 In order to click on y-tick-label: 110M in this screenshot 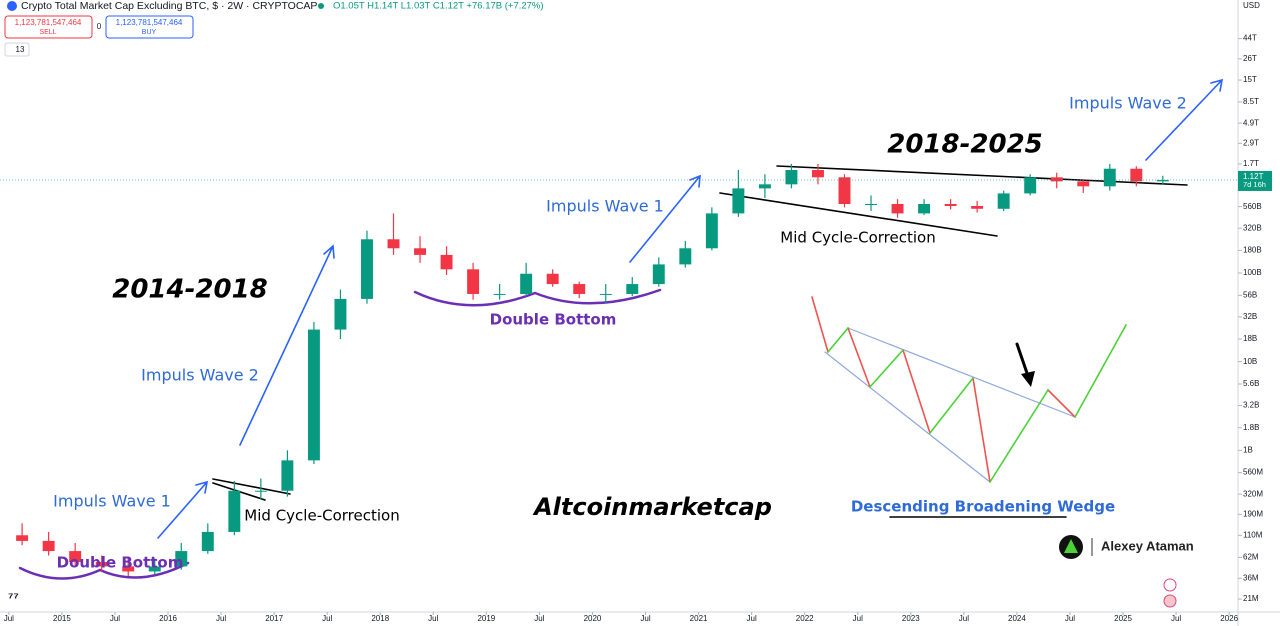, I will do `click(1253, 534)`.